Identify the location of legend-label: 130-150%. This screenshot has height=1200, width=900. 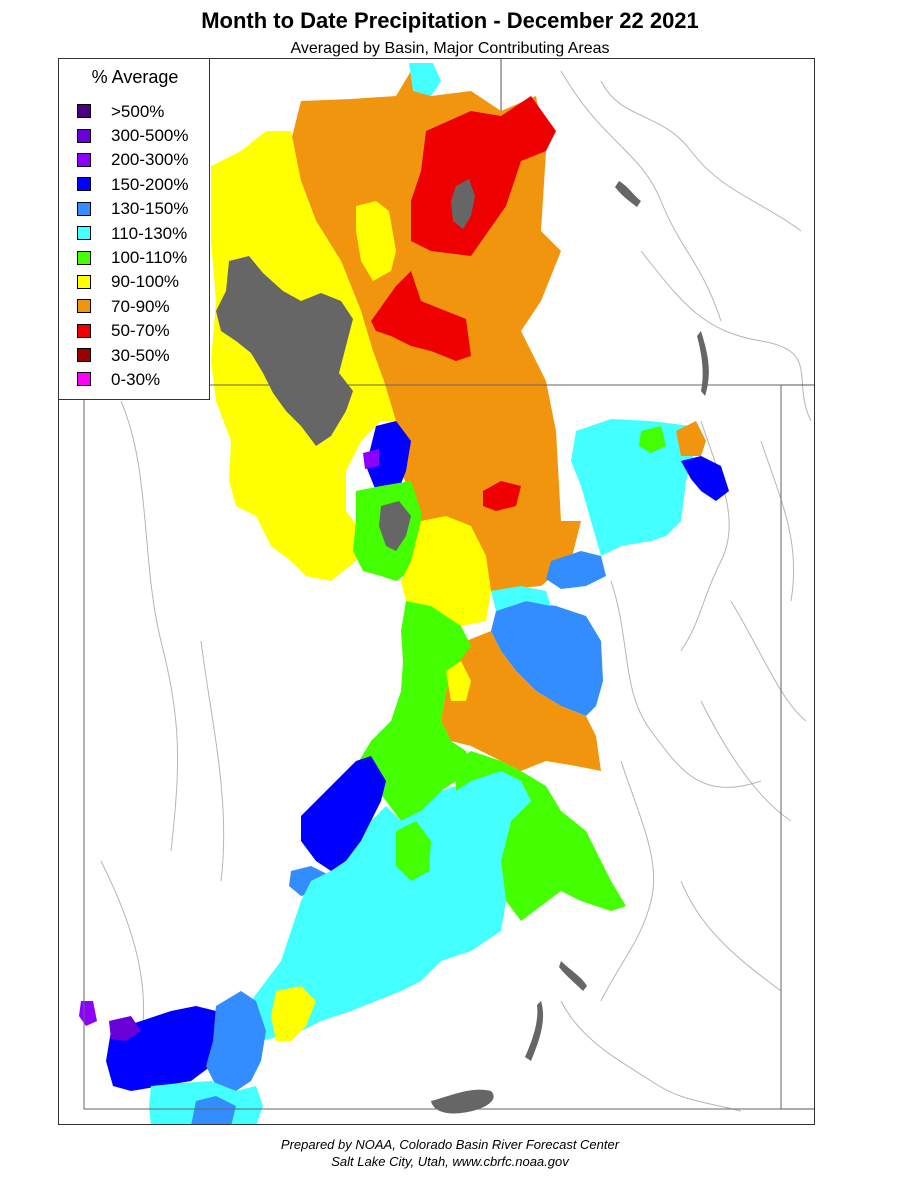
(150, 209).